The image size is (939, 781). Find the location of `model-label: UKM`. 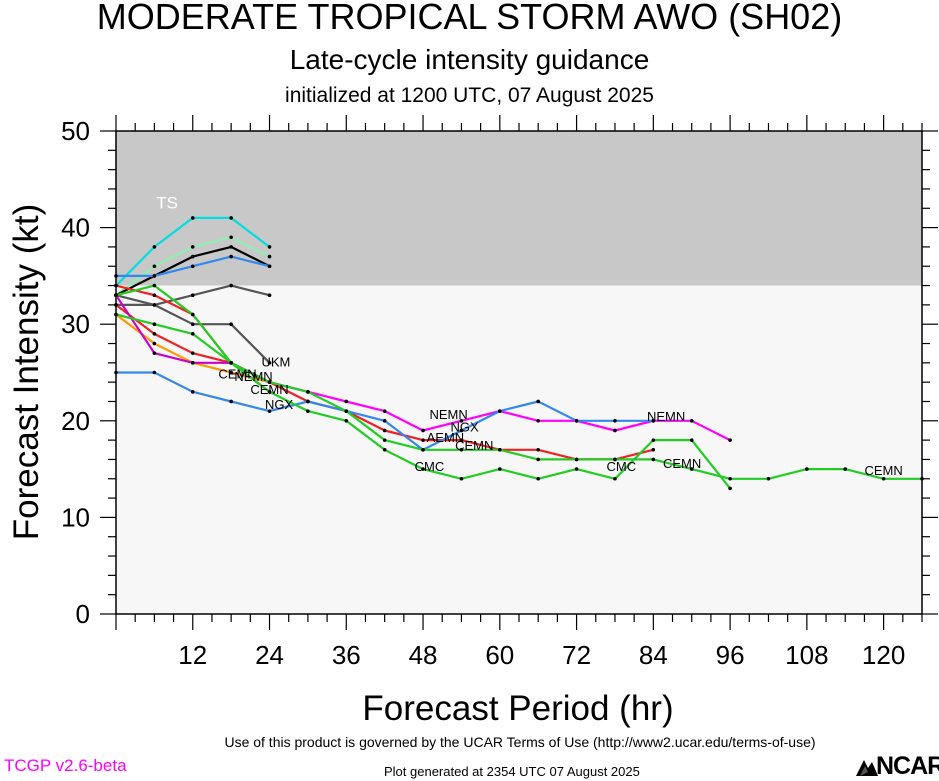

model-label: UKM is located at coordinates (275, 362).